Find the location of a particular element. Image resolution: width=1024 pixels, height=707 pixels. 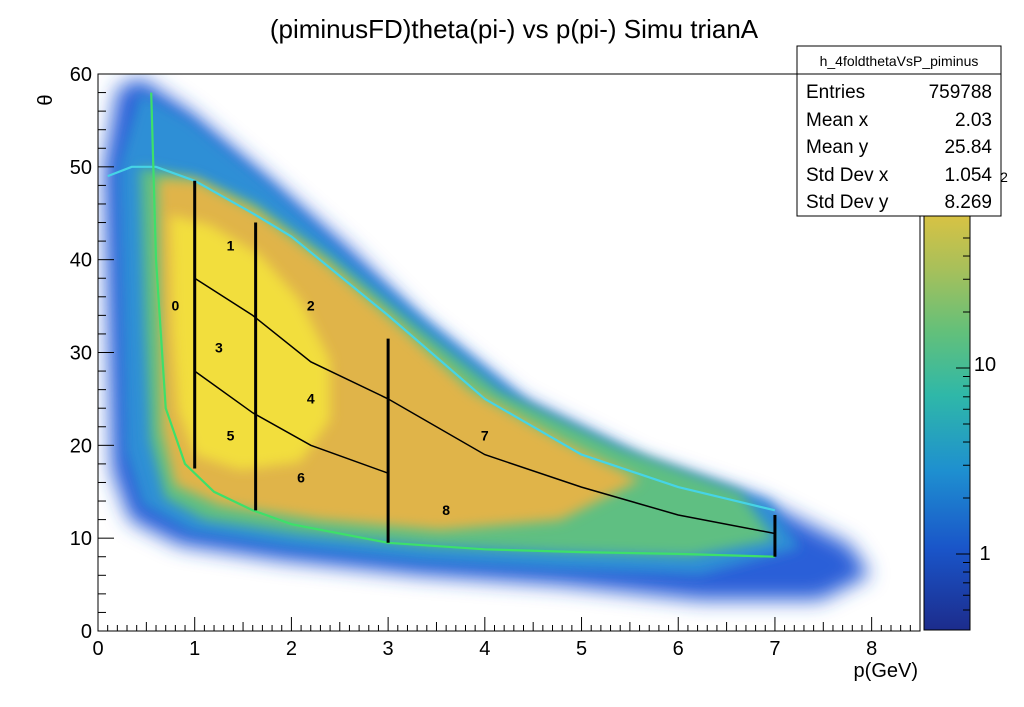

region-label-3: 3 is located at coordinates (219, 348).